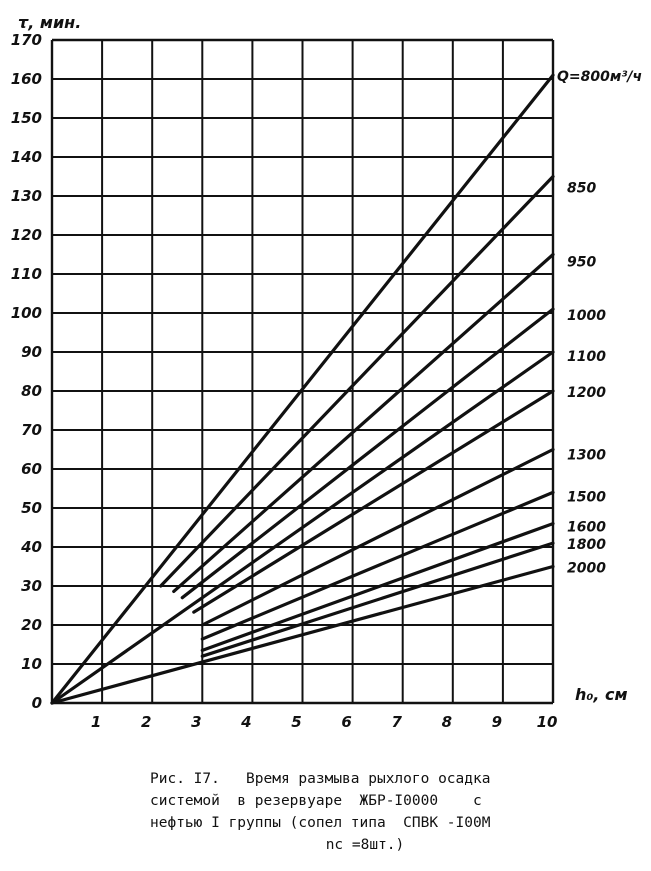 This screenshot has height=871, width=651. I want to click on y-tick-label: 0, so click(37, 703).